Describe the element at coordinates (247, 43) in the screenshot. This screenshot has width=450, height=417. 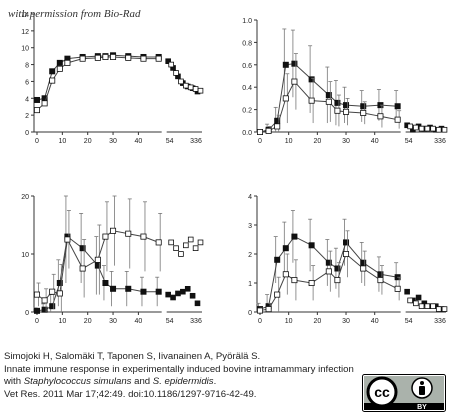
I see `y-tick-label: 0.8` at that location.